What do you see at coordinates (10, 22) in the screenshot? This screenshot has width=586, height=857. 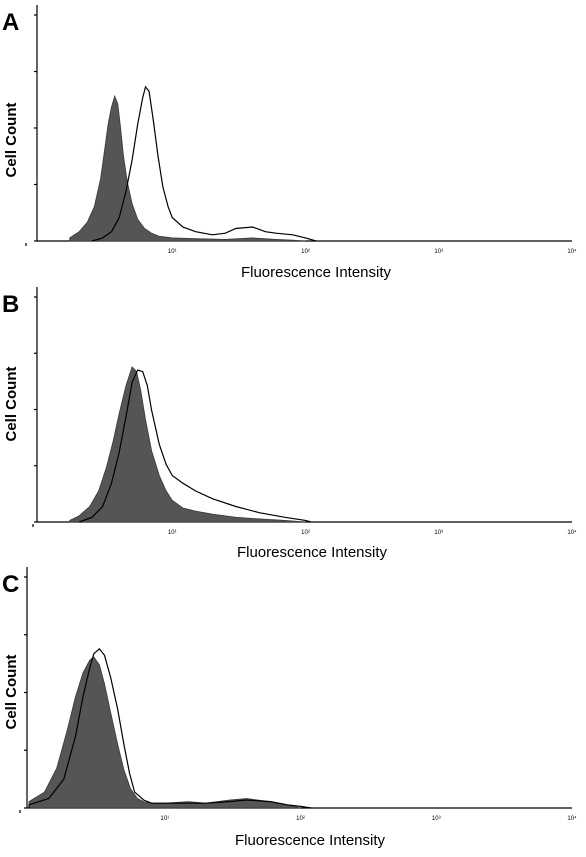 I see `panel-label: A` at bounding box center [10, 22].